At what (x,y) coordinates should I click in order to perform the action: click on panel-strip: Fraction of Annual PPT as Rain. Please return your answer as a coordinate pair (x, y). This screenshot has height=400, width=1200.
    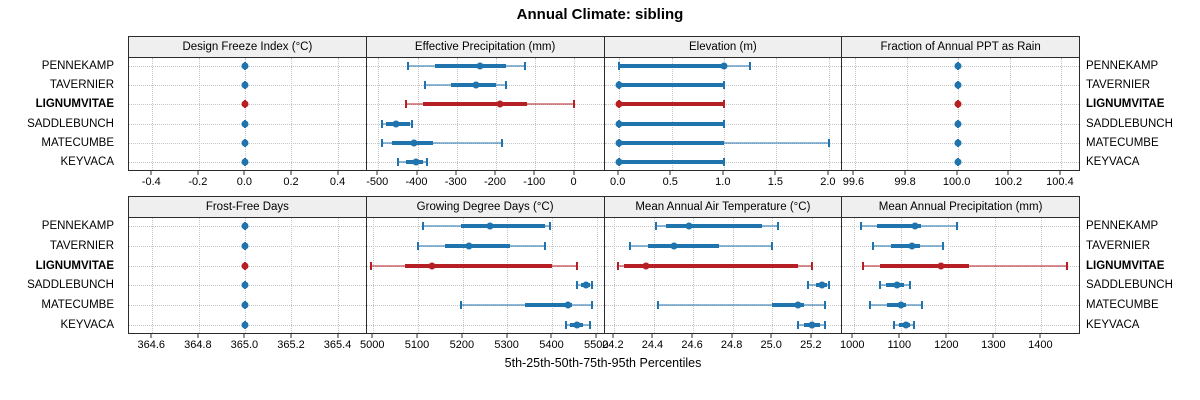
    Looking at the image, I should click on (960, 47).